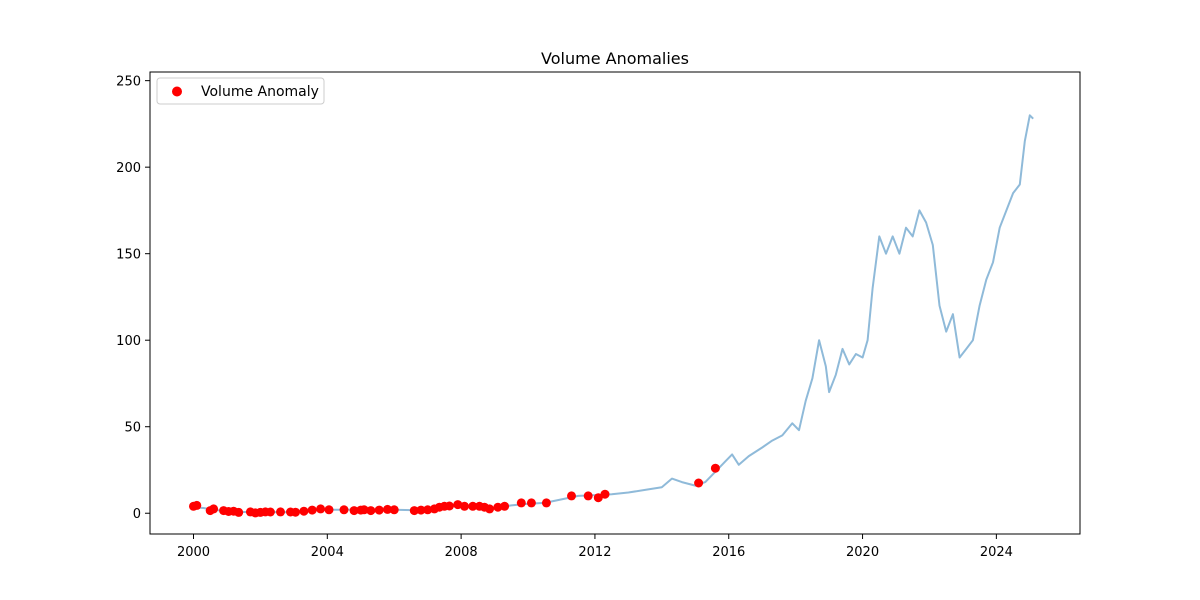 The height and width of the screenshot is (600, 1200). Describe the element at coordinates (128, 82) in the screenshot. I see `y-tick-label: 250` at that location.